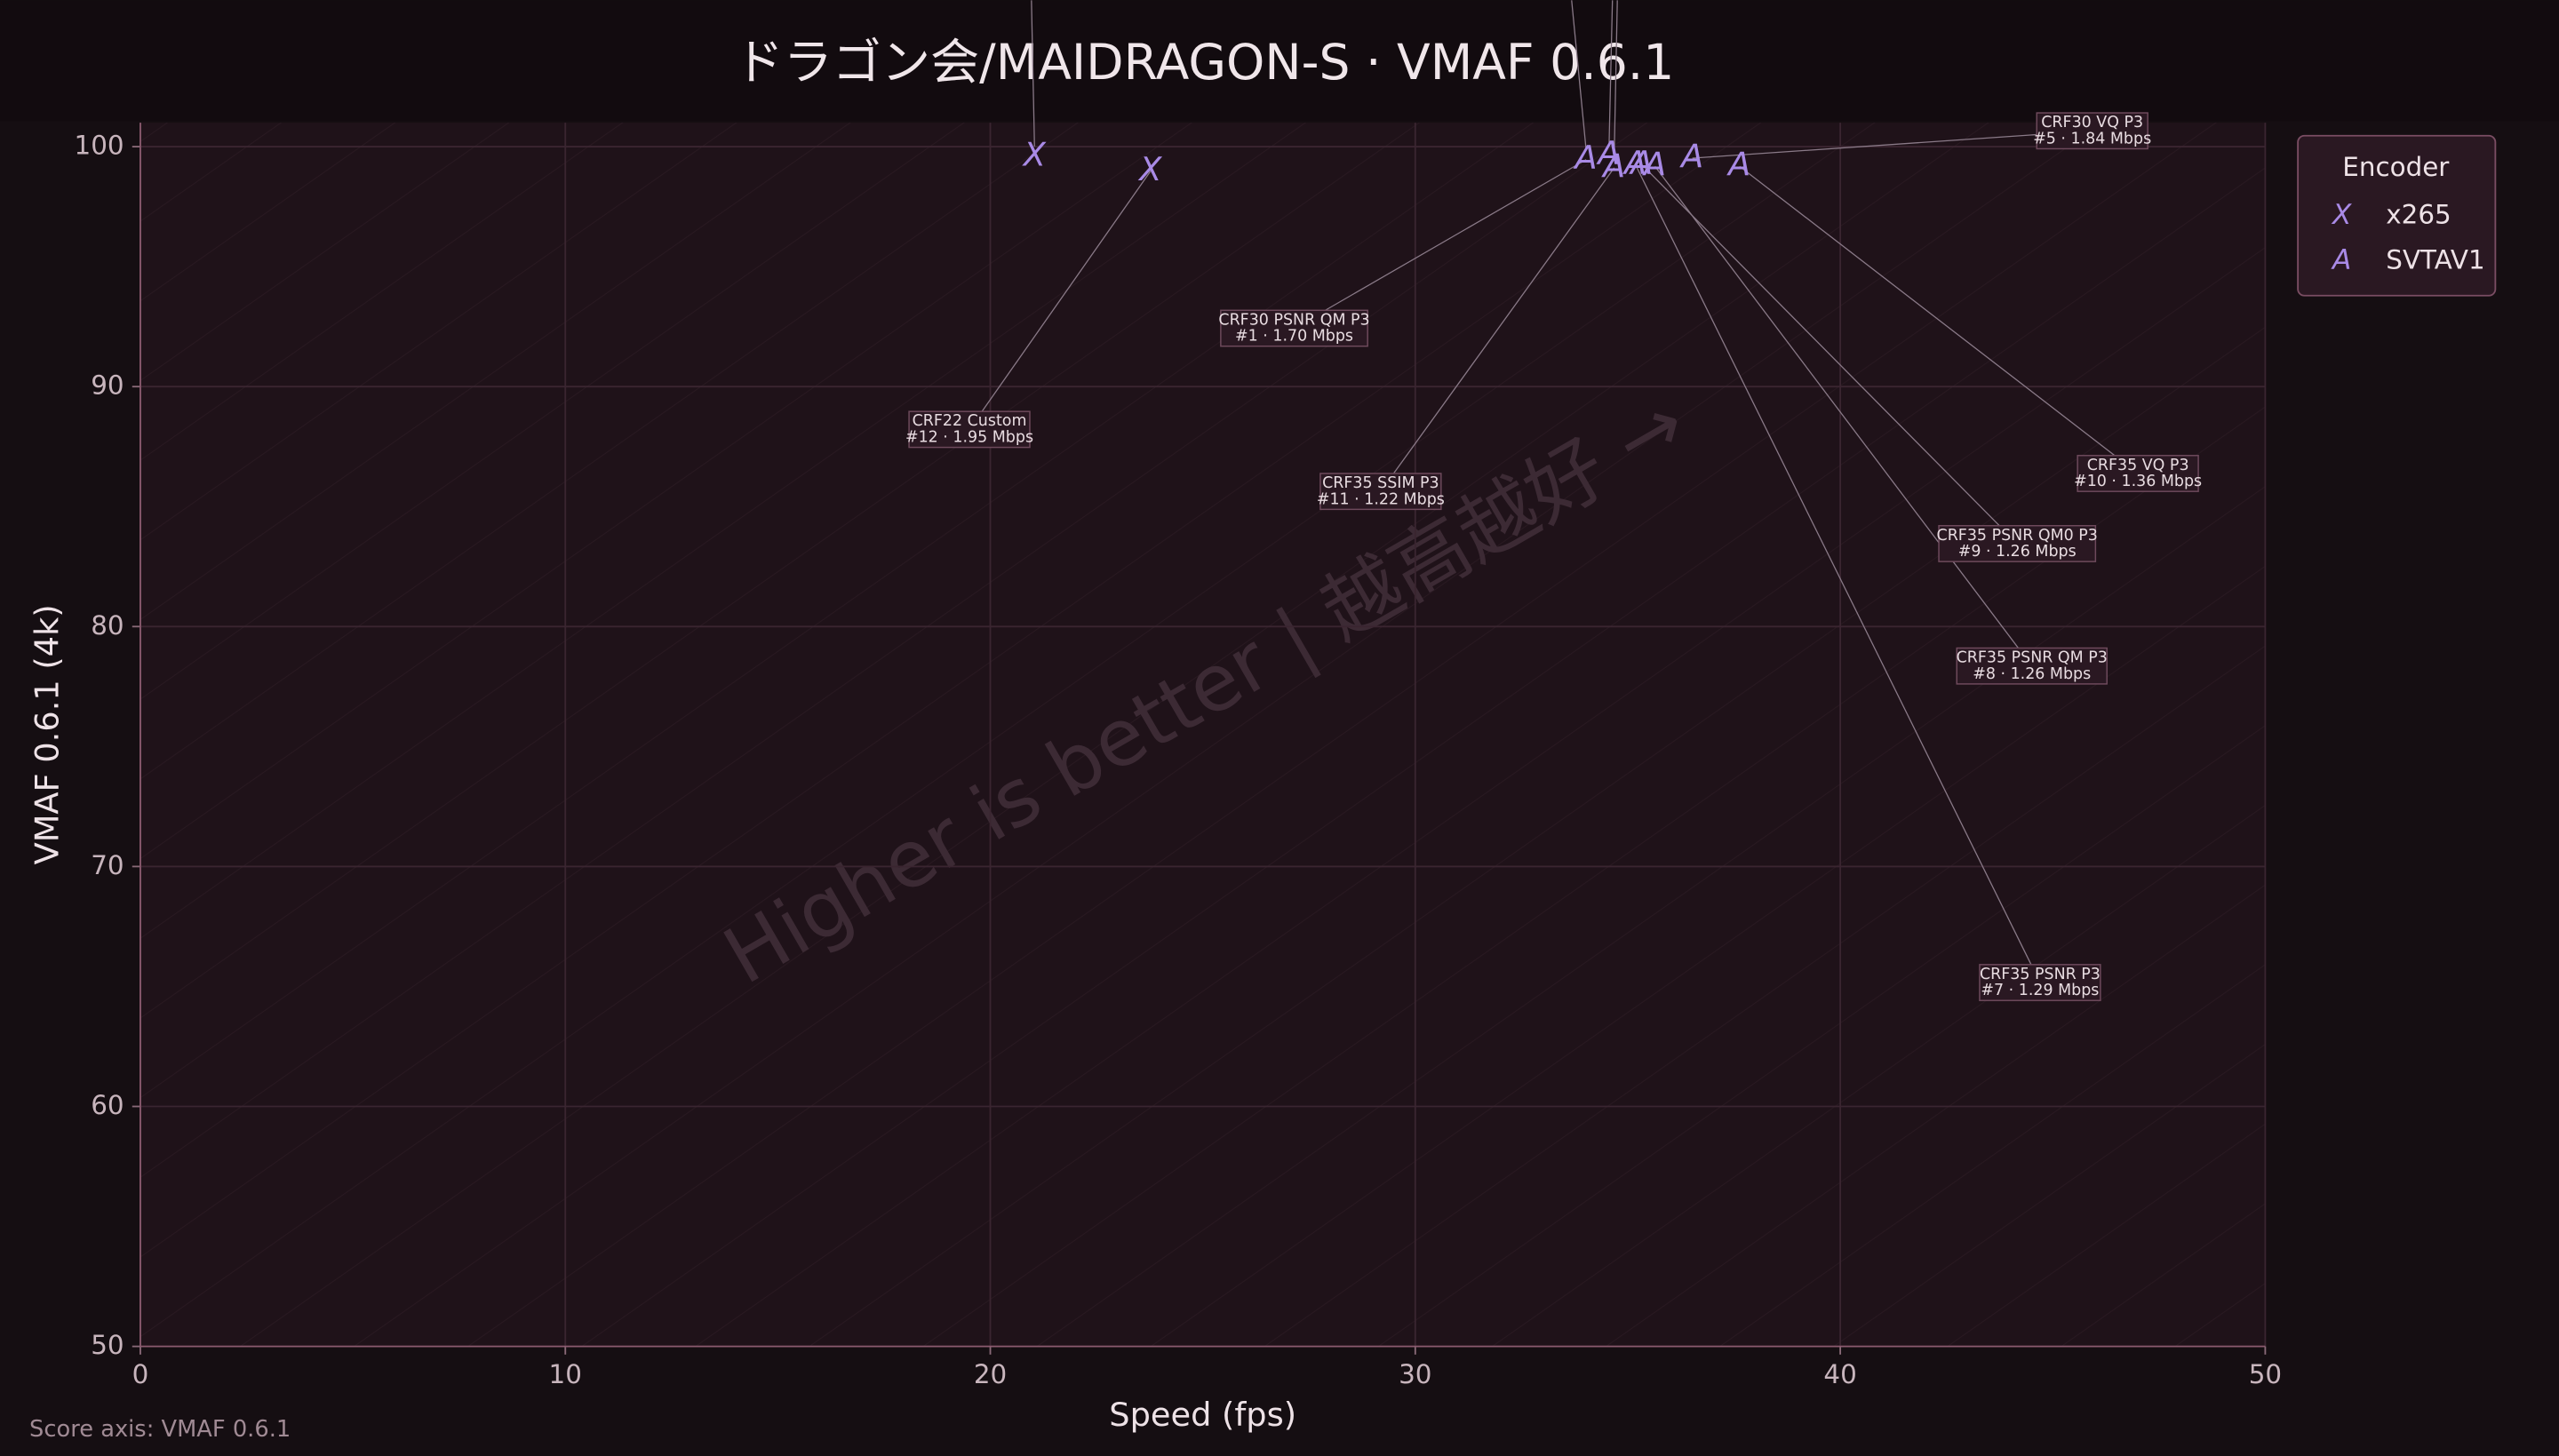 This screenshot has width=2559, height=1456. I want to click on x-tick-label: 30, so click(1415, 1374).